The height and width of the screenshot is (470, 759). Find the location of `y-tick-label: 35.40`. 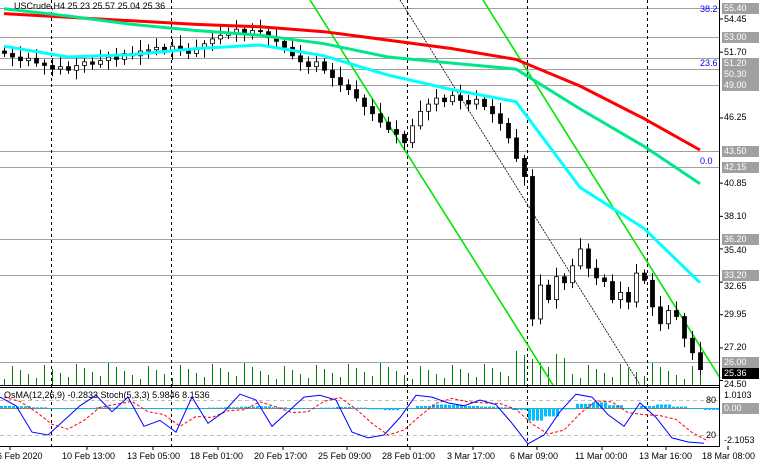

y-tick-label: 35.40 is located at coordinates (735, 250).